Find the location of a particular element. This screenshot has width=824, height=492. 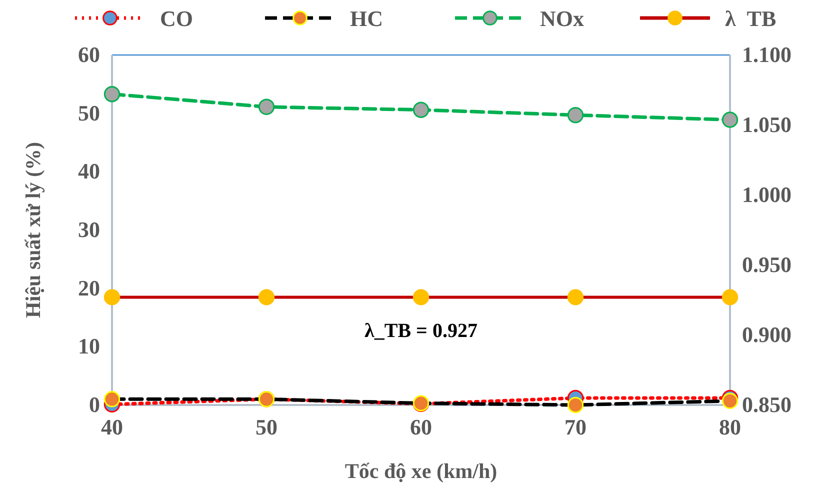

y2-tick-label: 1.050 is located at coordinates (767, 125).